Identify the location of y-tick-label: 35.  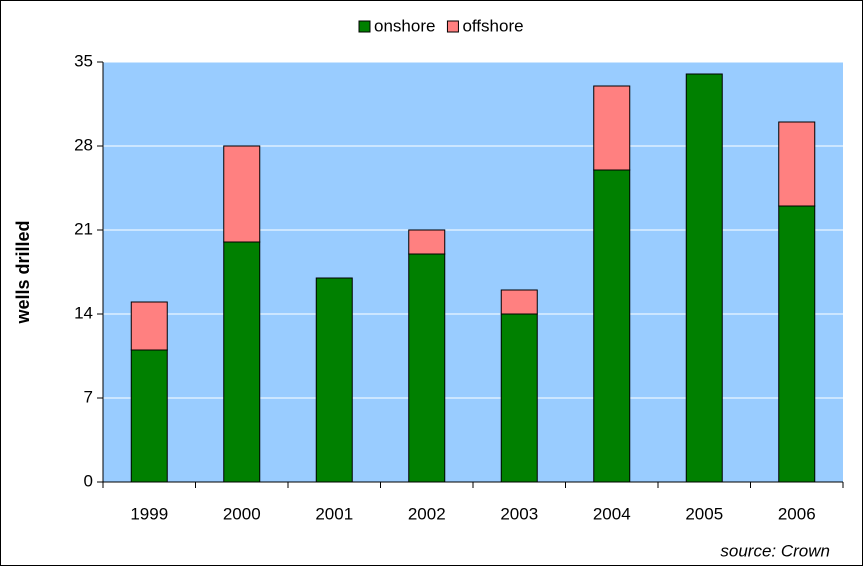
(83, 60).